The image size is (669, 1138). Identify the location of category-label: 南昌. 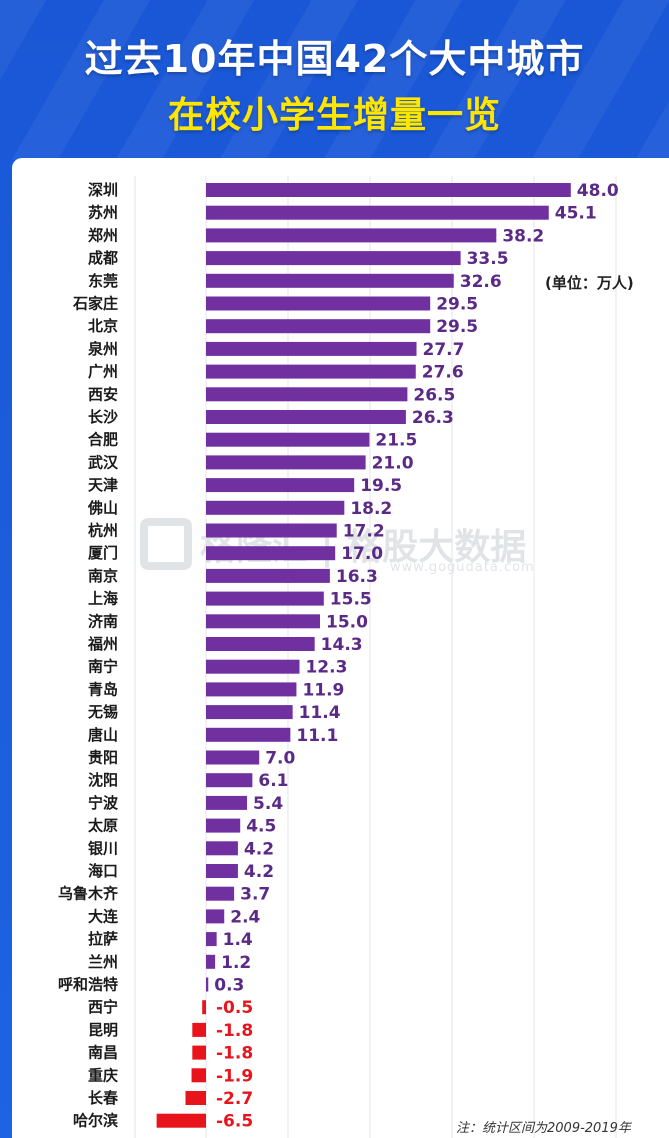
(103, 1053).